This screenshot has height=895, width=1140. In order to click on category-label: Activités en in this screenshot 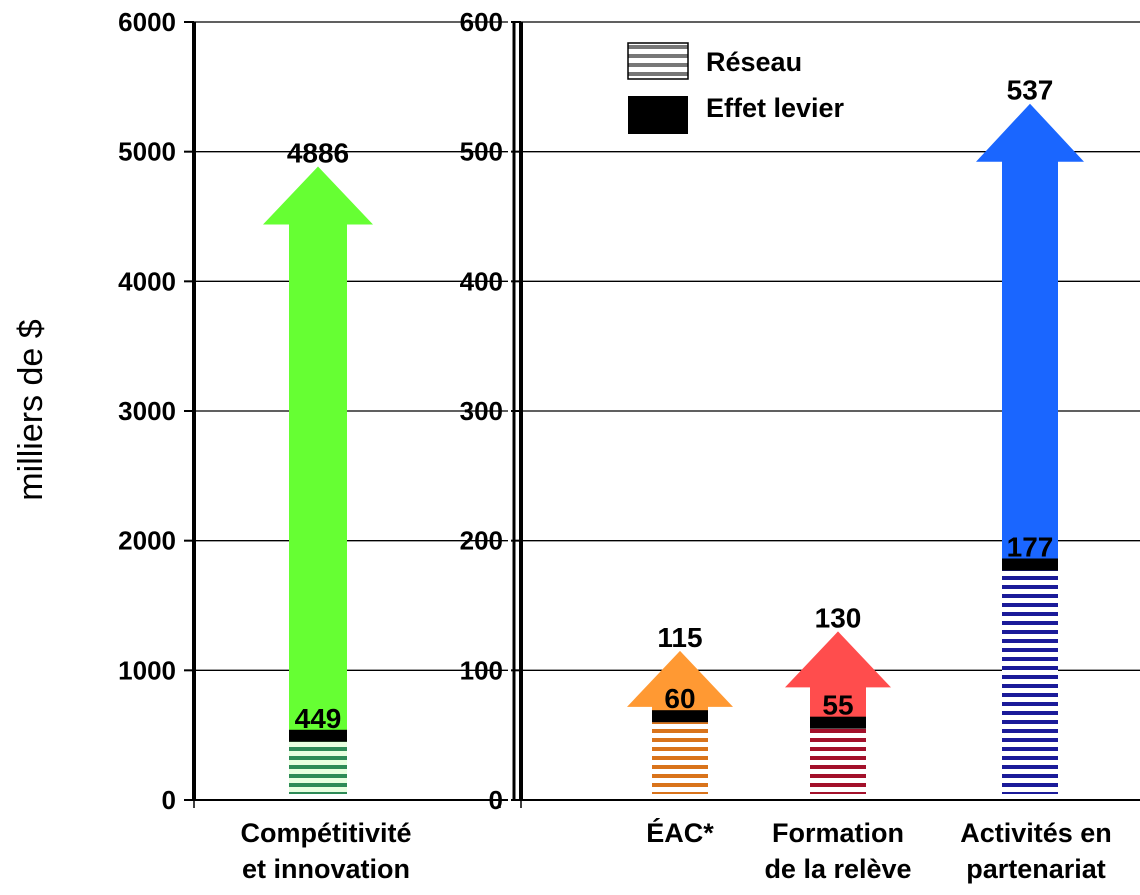, I will do `click(1036, 833)`.